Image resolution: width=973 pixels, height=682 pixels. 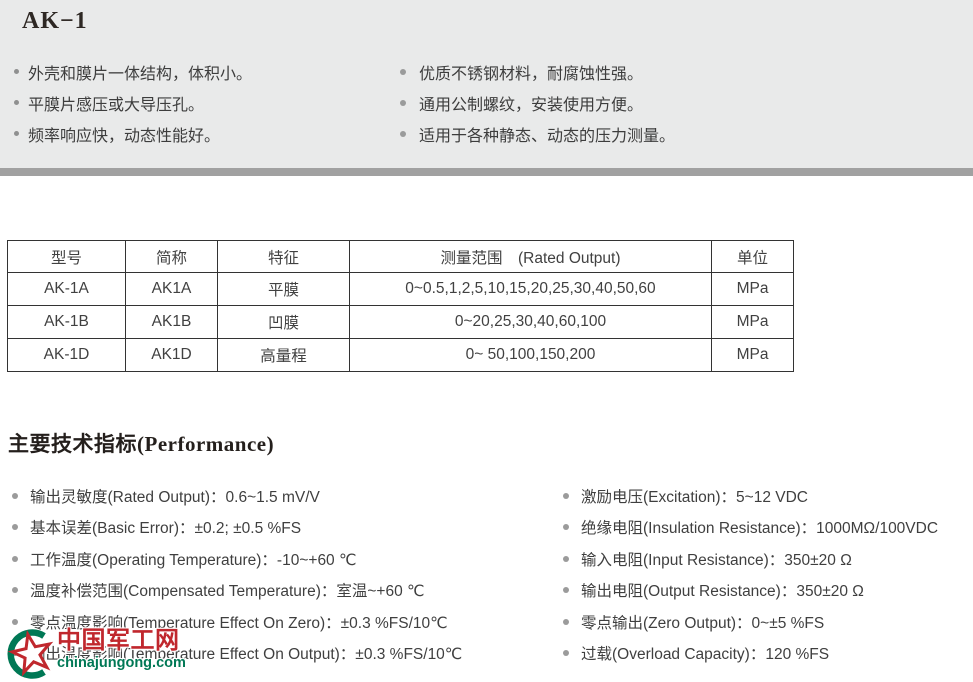 I want to click on cell-range: 0~ 50,100,150,200, so click(x=530, y=355).